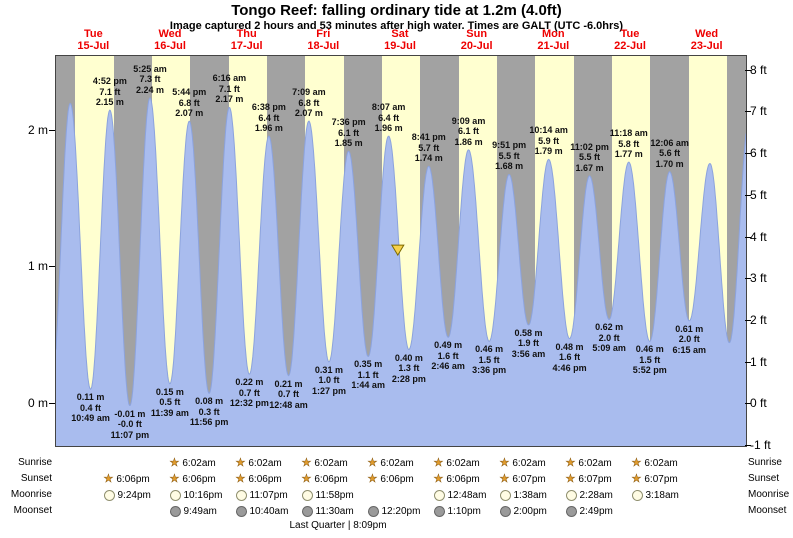 The height and width of the screenshot is (538, 793). Describe the element at coordinates (769, 494) in the screenshot. I see `row-label-moonrise-right: Moonrise` at that location.